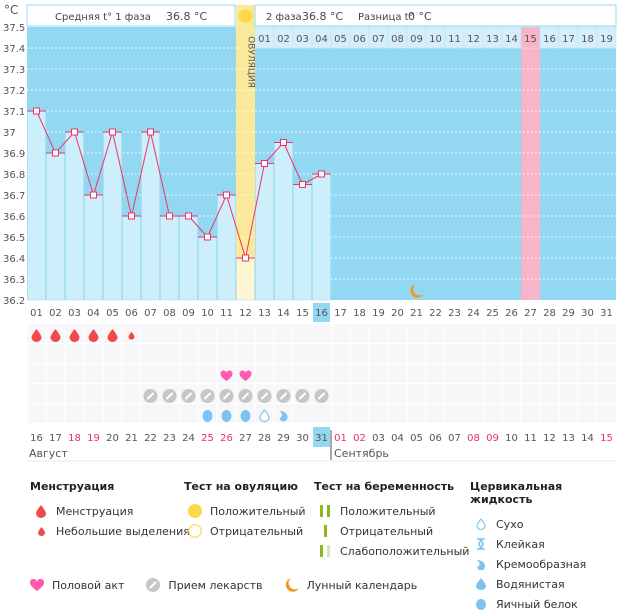 The height and width of the screenshot is (614, 626). I want to click on calendar-date-label: 28, so click(264, 438).